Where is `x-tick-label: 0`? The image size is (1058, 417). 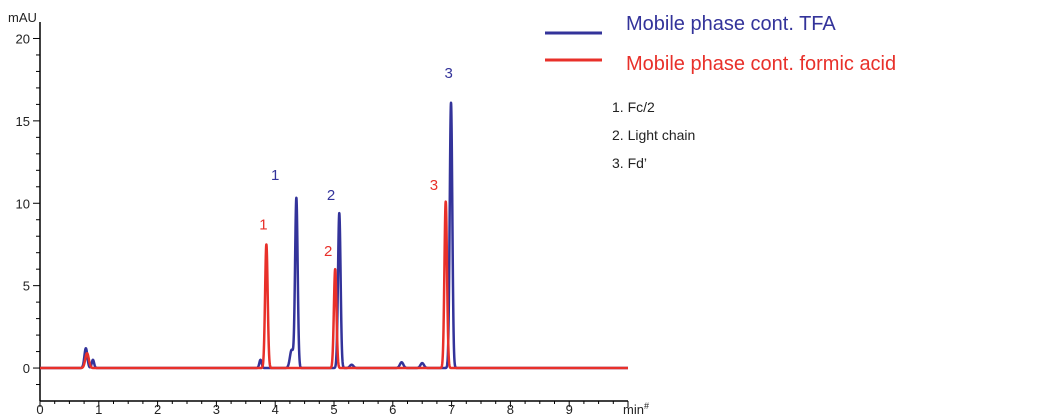 x-tick-label: 0 is located at coordinates (39, 409).